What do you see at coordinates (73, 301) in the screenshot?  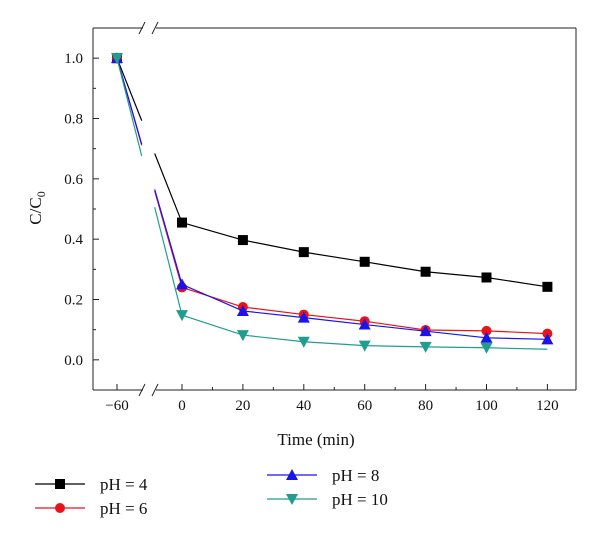 I see `y-tick-label: 0.2` at bounding box center [73, 301].